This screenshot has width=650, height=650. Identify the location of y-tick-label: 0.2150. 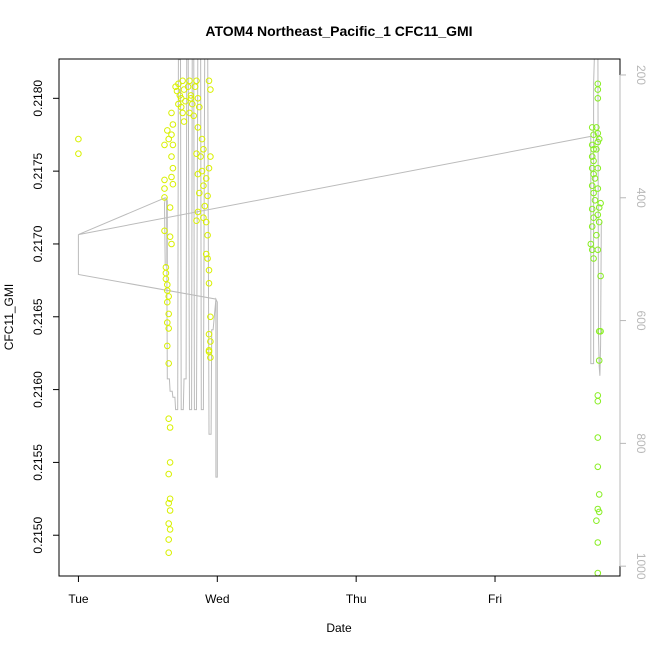
(38, 535).